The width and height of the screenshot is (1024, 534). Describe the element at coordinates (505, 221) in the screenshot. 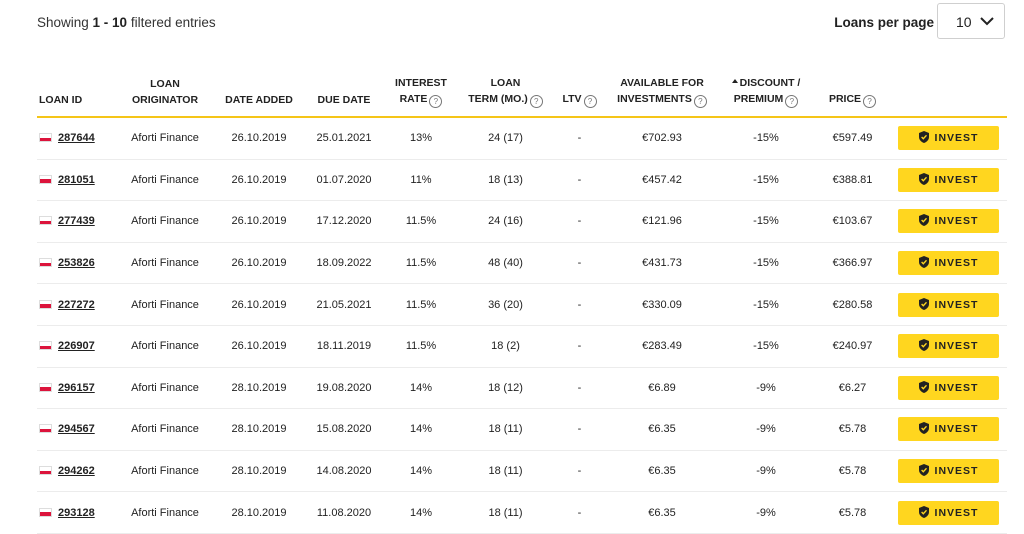

I see `loan-term-cell: 24 (16)` at that location.